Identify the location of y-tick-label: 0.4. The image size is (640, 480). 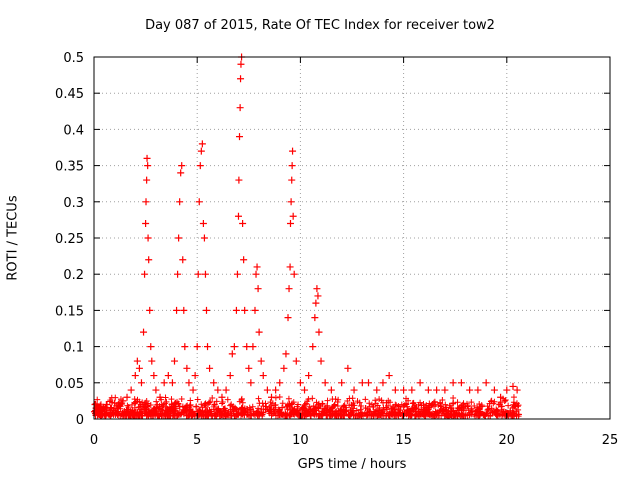
(73, 130).